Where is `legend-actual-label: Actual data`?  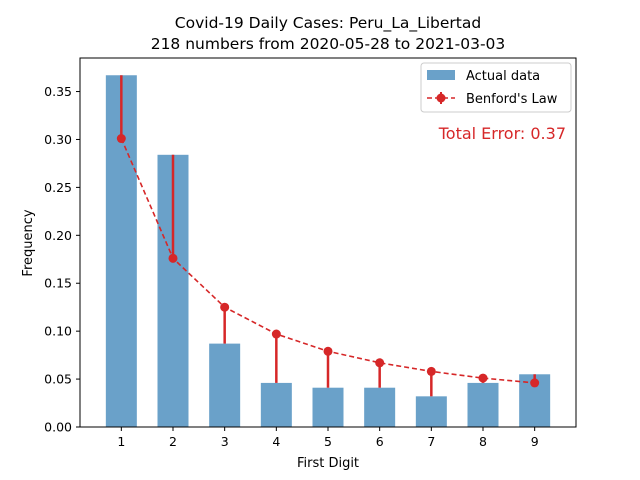 legend-actual-label: Actual data is located at coordinates (503, 76).